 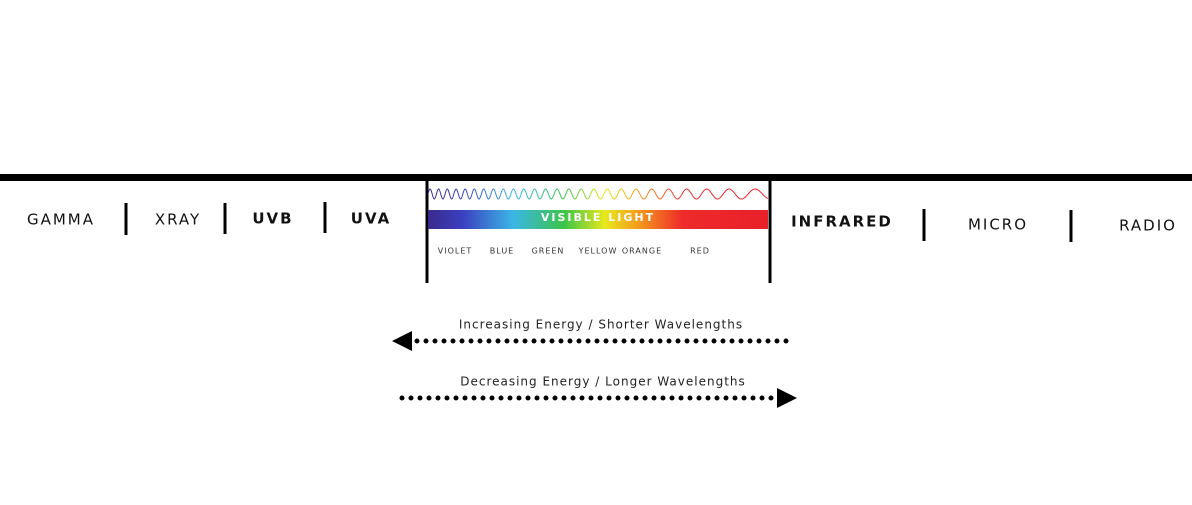 I want to click on band-label: XRAY, so click(x=178, y=220).